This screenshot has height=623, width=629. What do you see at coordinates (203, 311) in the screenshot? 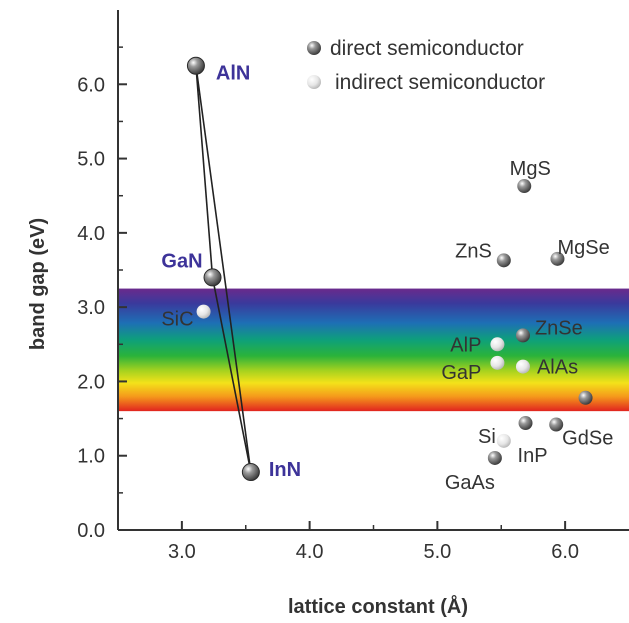
I see `point-sic` at bounding box center [203, 311].